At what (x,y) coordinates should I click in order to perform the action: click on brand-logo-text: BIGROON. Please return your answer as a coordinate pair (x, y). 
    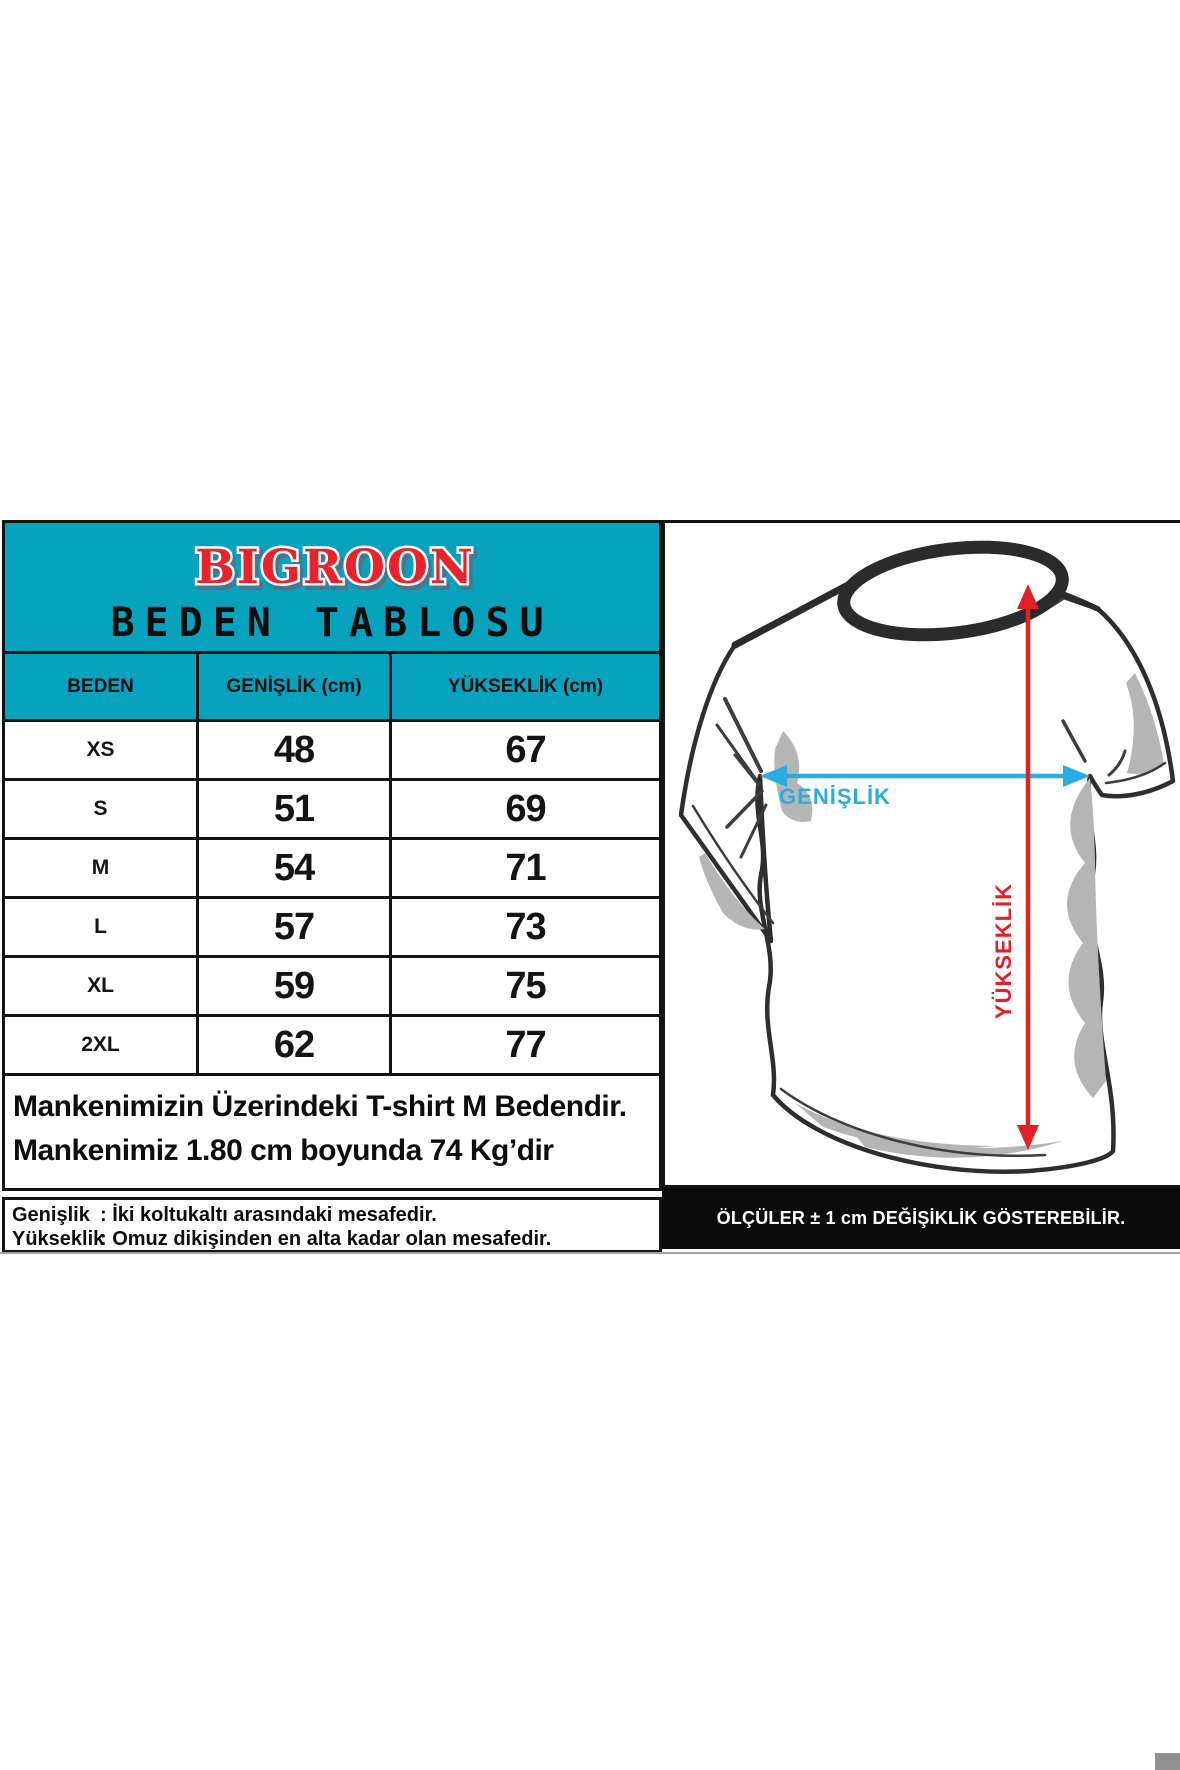
    Looking at the image, I should click on (335, 567).